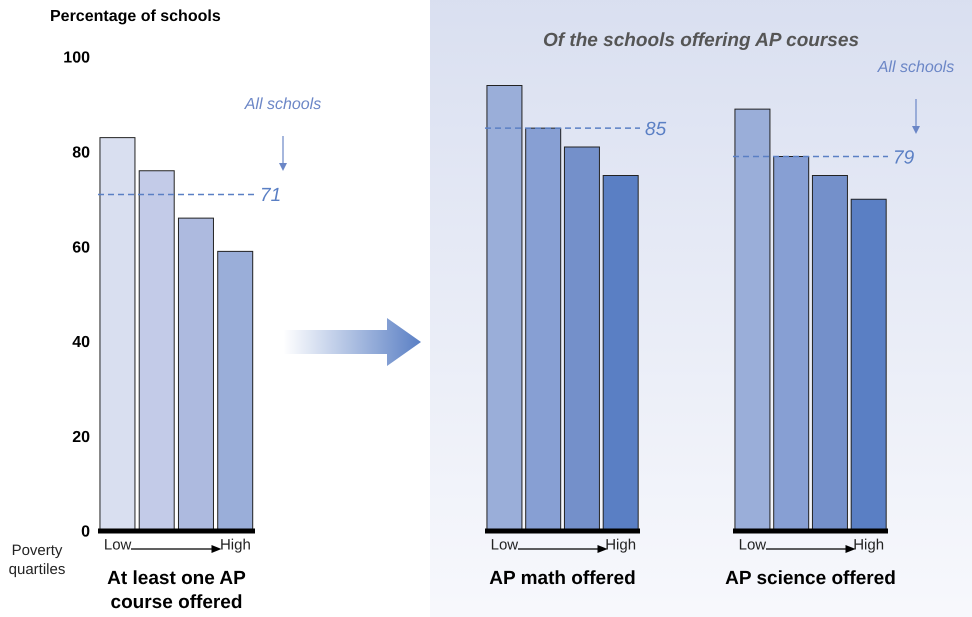 This screenshot has width=972, height=617. Describe the element at coordinates (135, 17) in the screenshot. I see `y-axis-title: Percentage of schools` at that location.